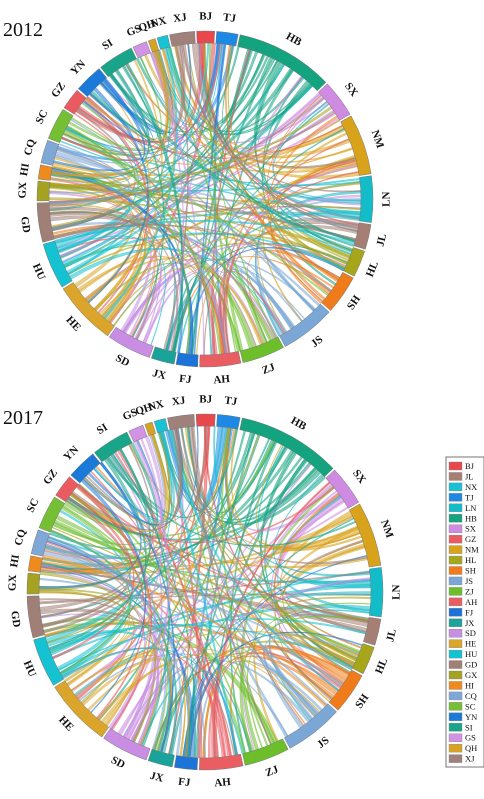 The width and height of the screenshot is (484, 799). Describe the element at coordinates (131, 342) in the screenshot. I see `arc-sd` at that location.